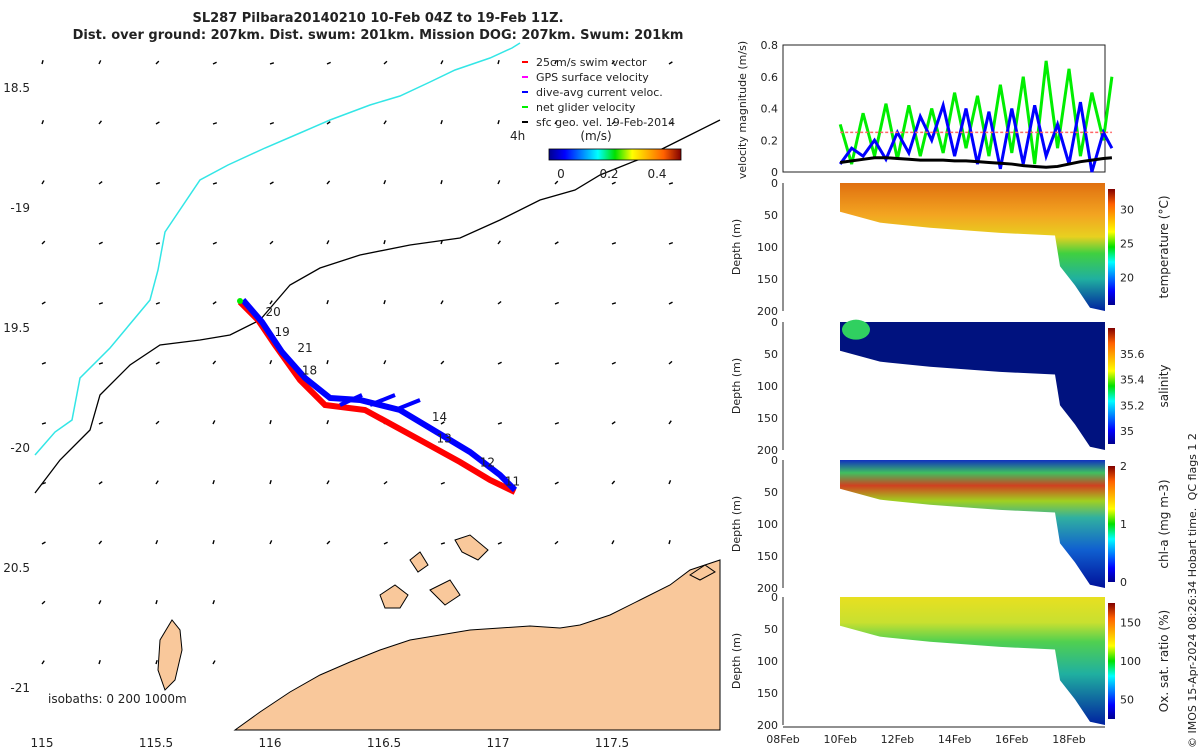 This screenshot has height=750, width=1200. What do you see at coordinates (586, 107) in the screenshot?
I see `legend-label: net glider velocity` at bounding box center [586, 107].